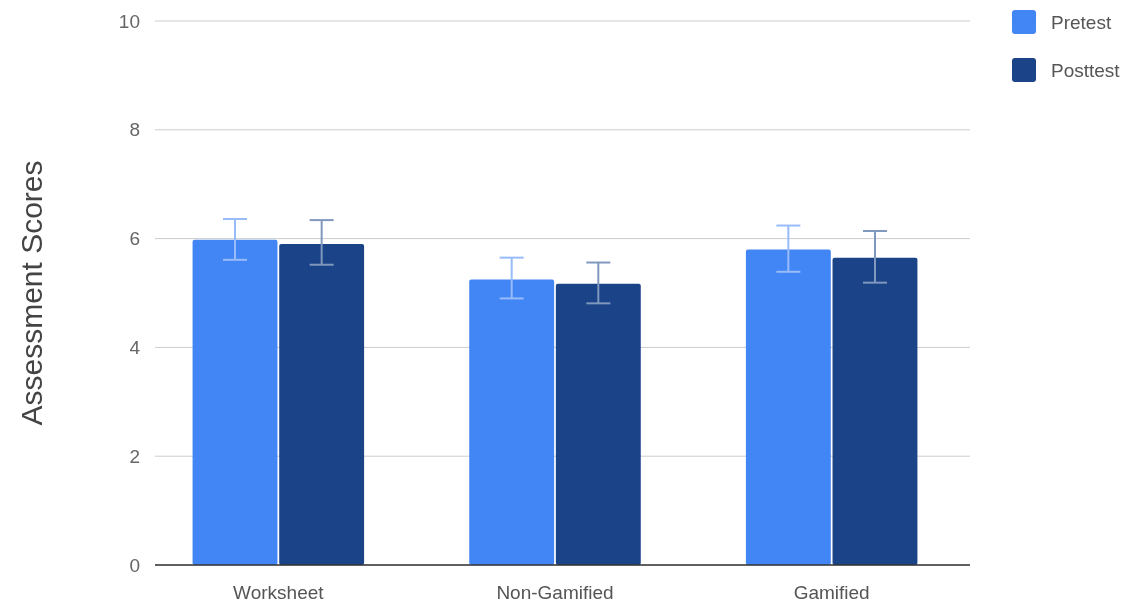  What do you see at coordinates (134, 456) in the screenshot?
I see `y-tick-label: 2` at bounding box center [134, 456].